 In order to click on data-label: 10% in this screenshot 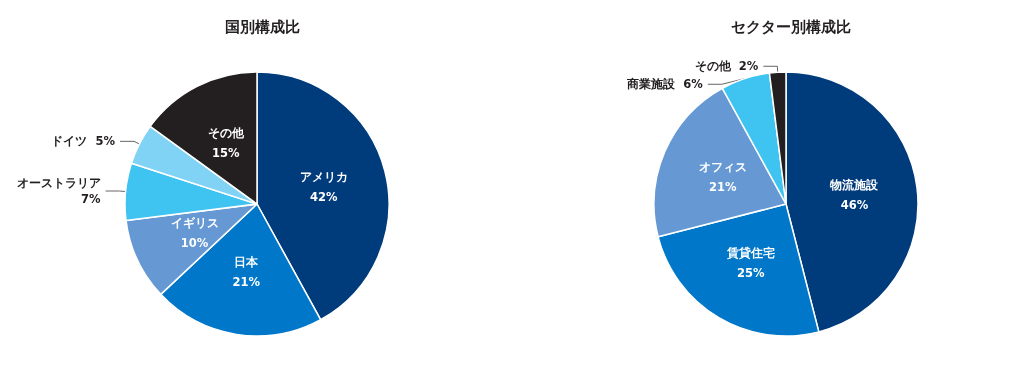, I will do `click(194, 243)`.